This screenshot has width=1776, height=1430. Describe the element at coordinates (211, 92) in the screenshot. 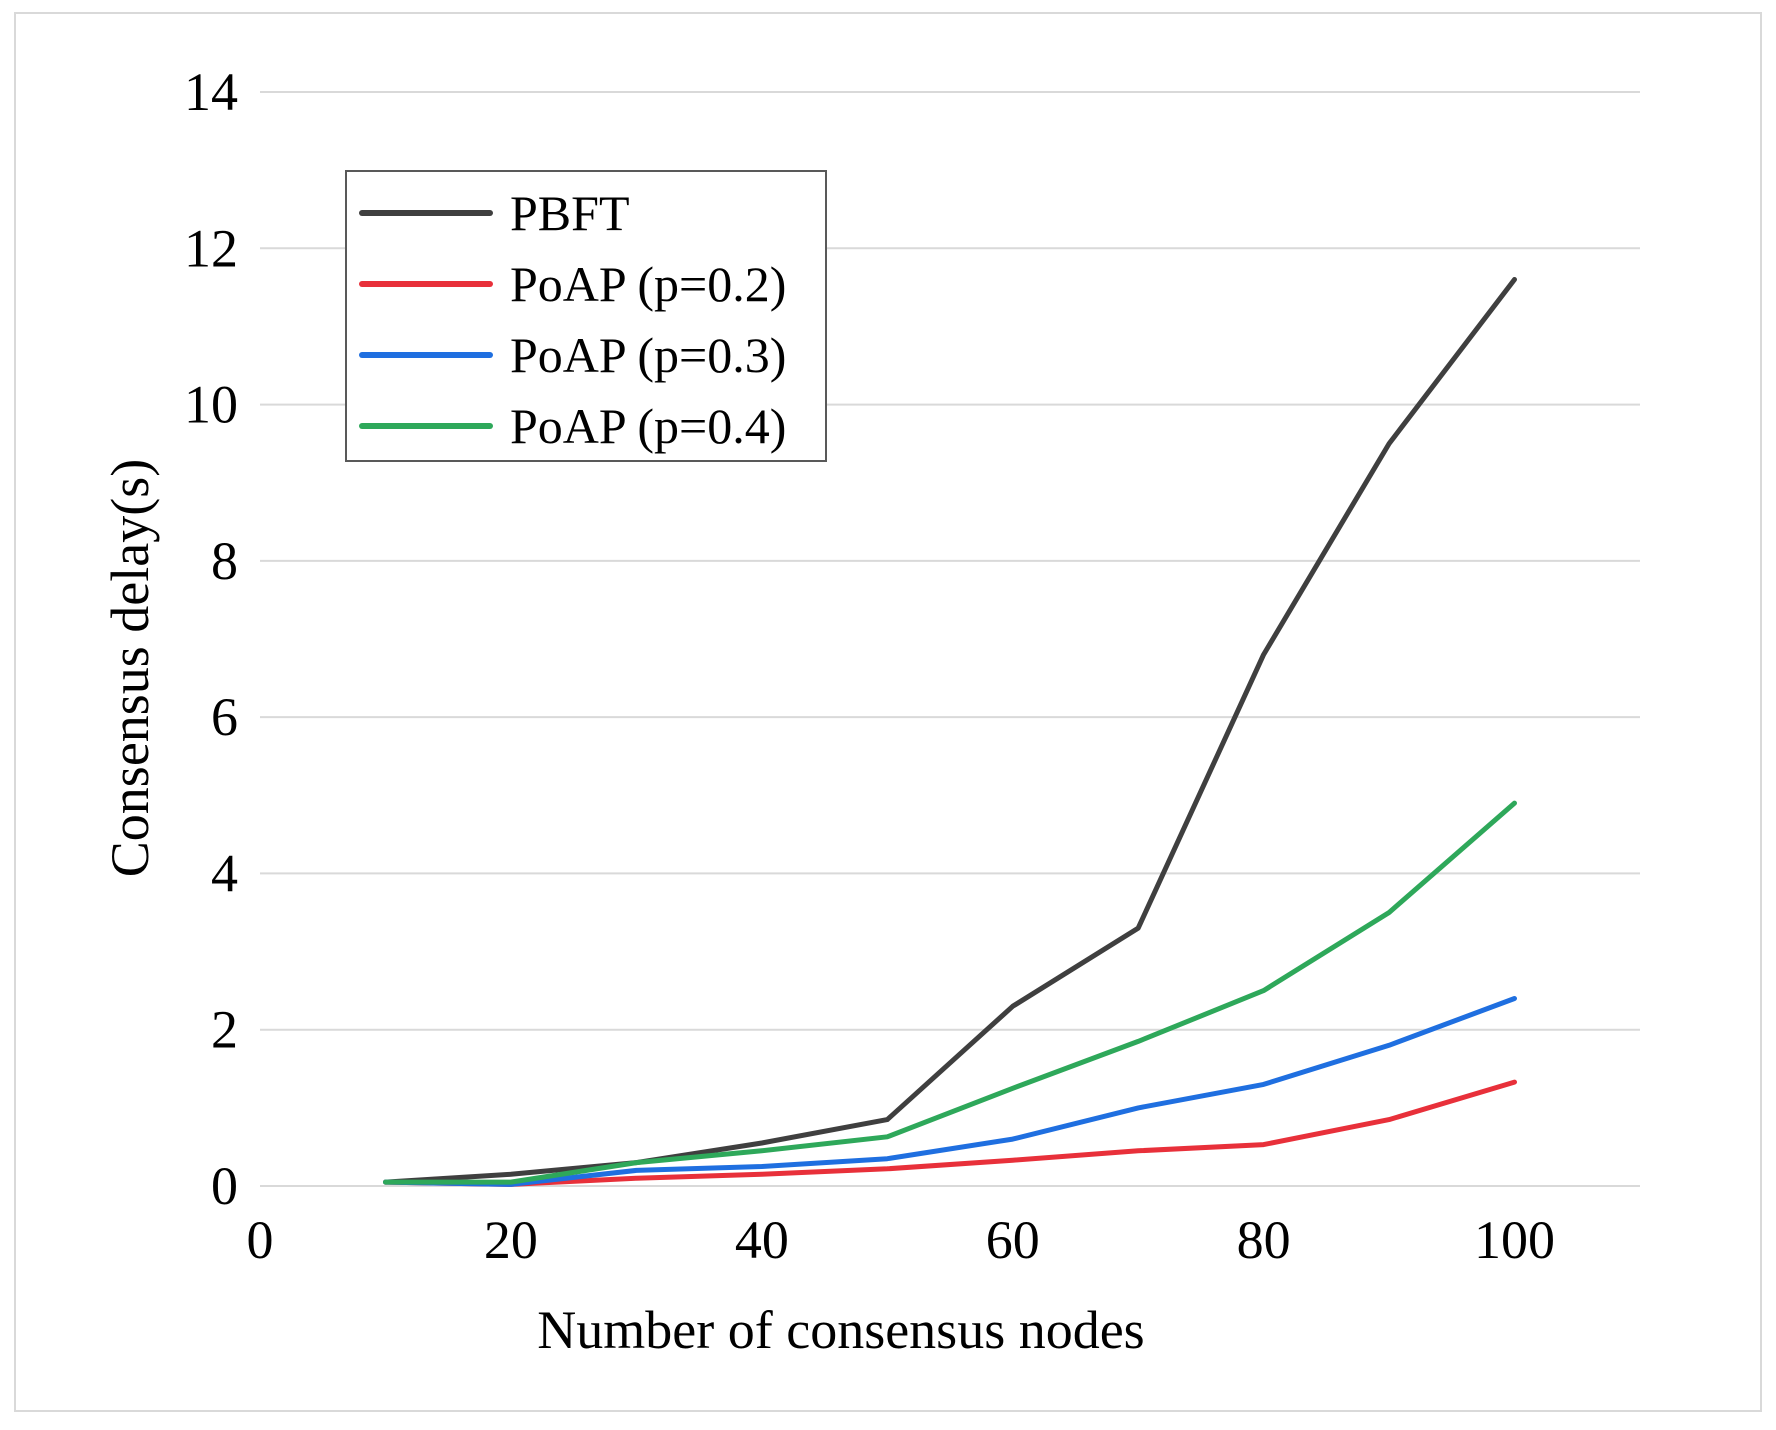

I see `y-tick-label: 14` at that location.